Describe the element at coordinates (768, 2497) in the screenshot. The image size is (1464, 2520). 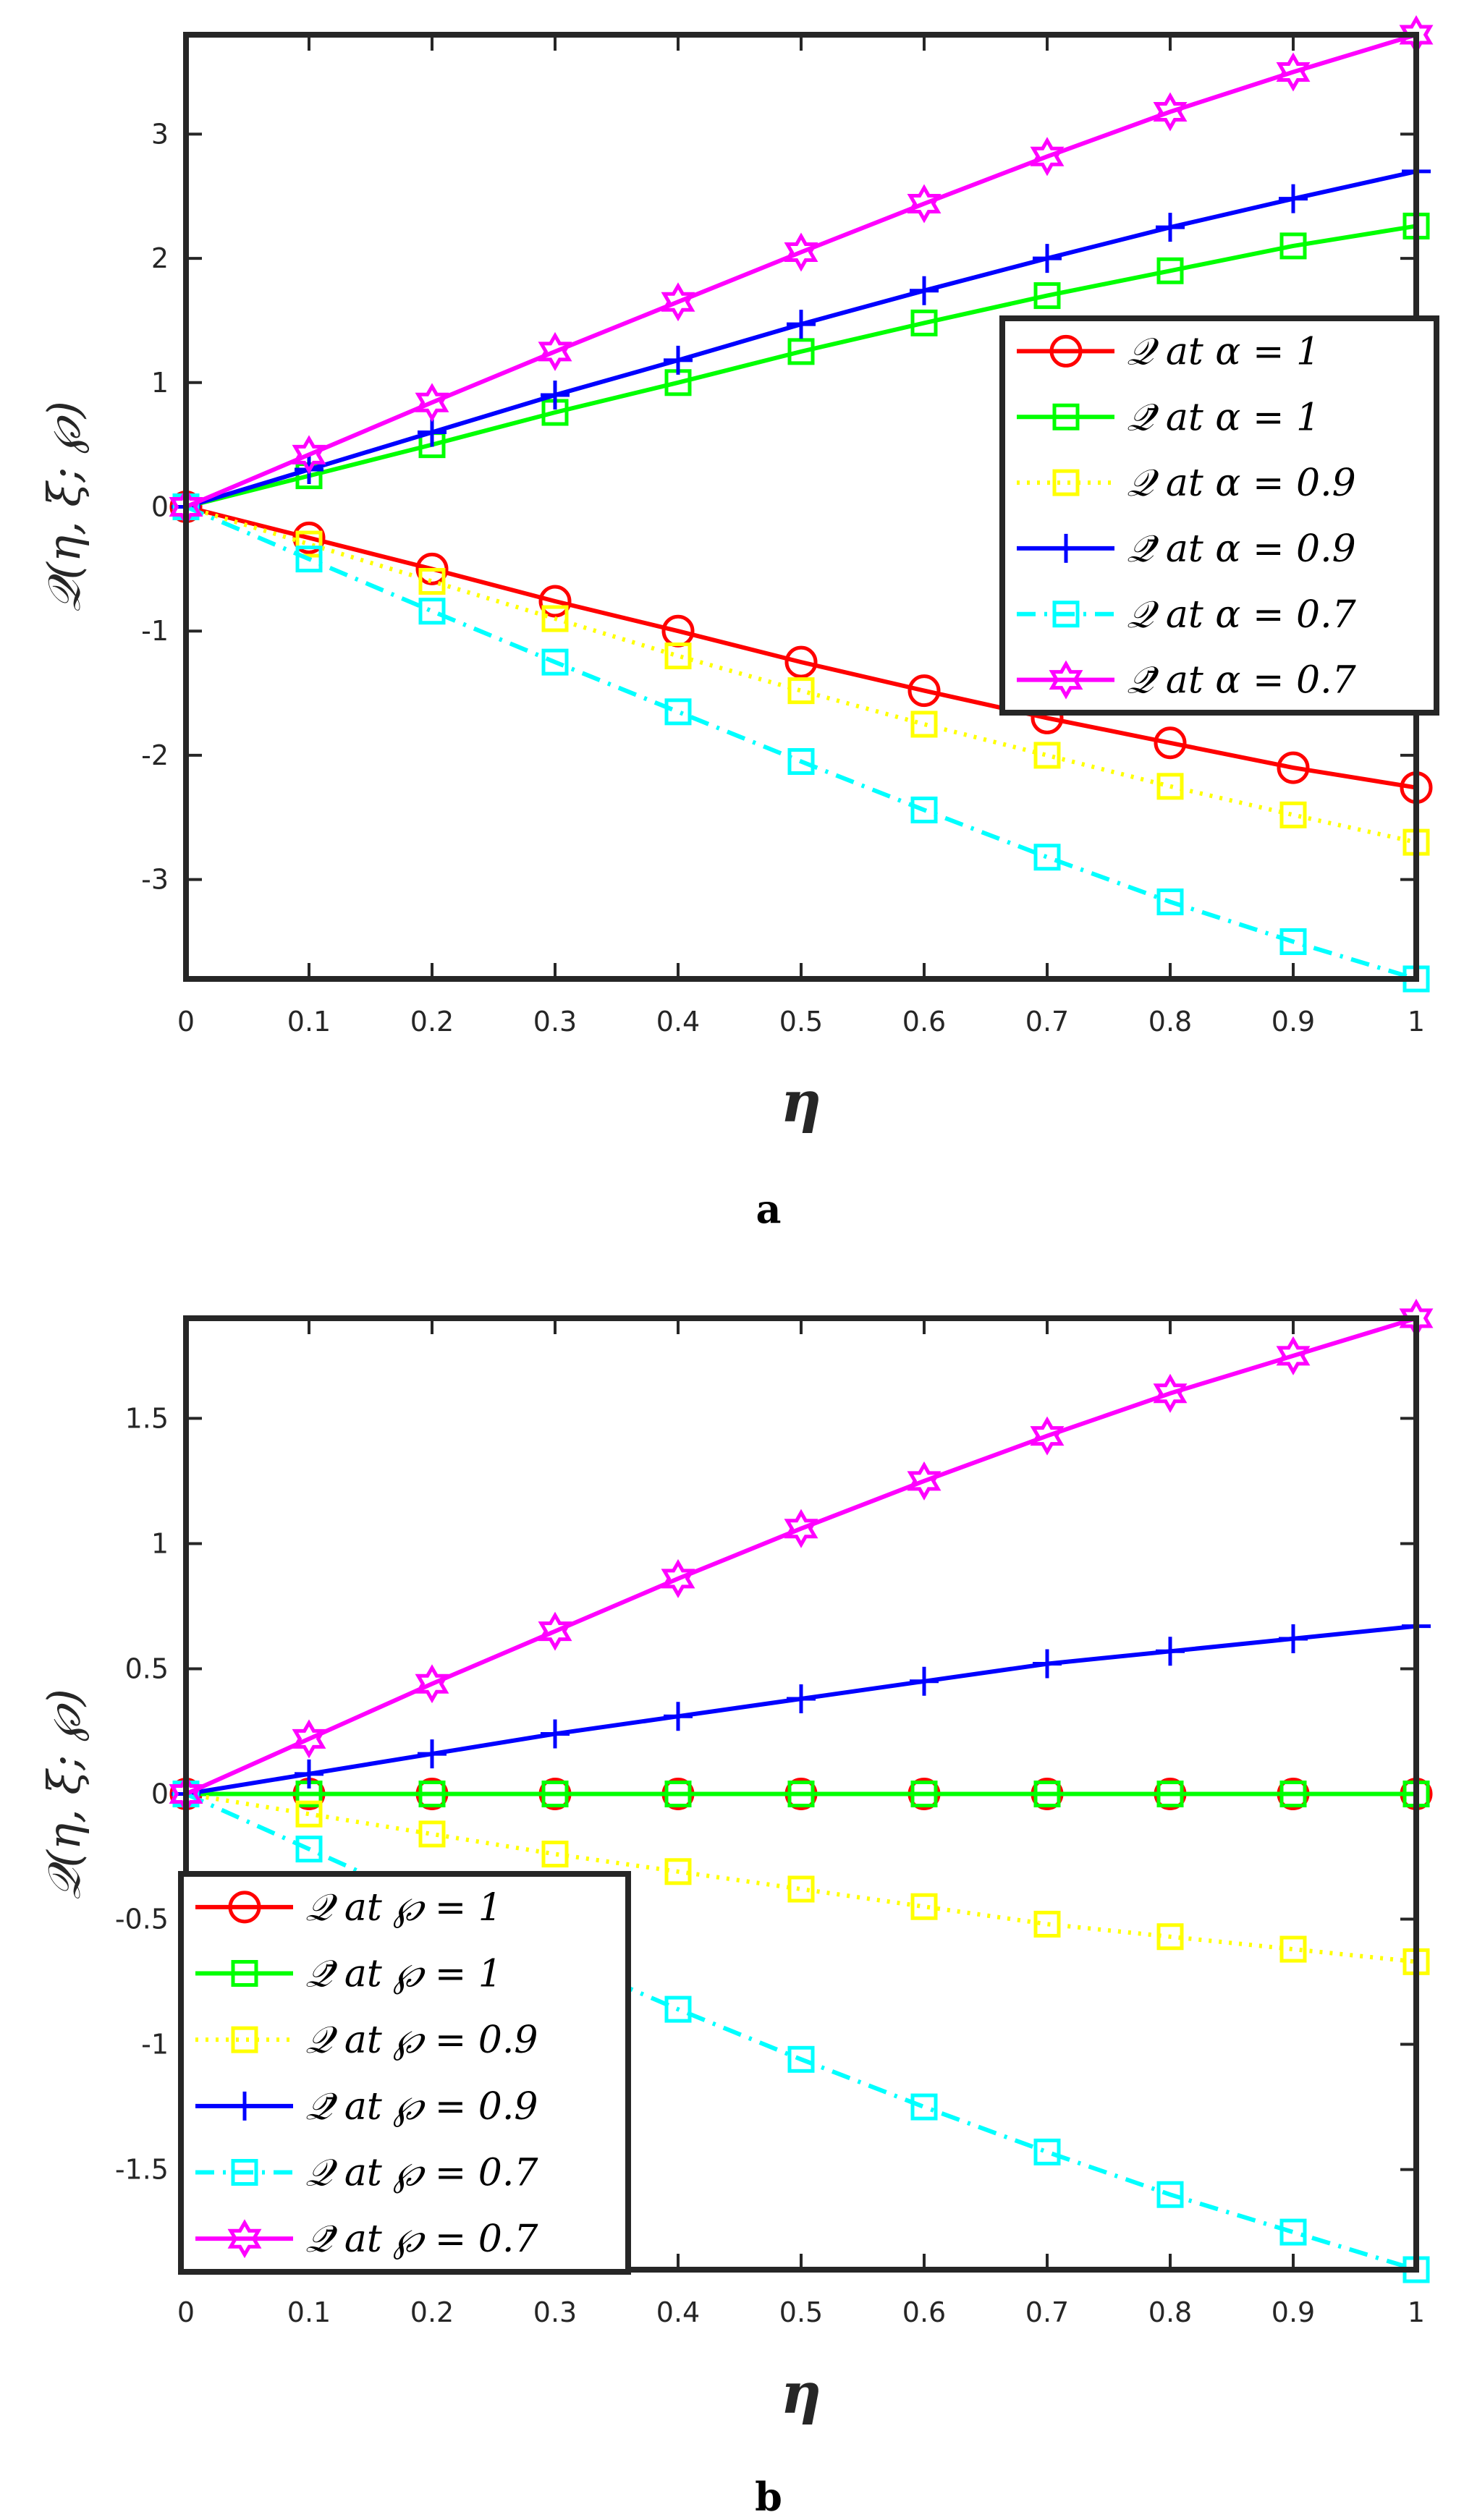
I see `chart-b-panel-label: b` at that location.